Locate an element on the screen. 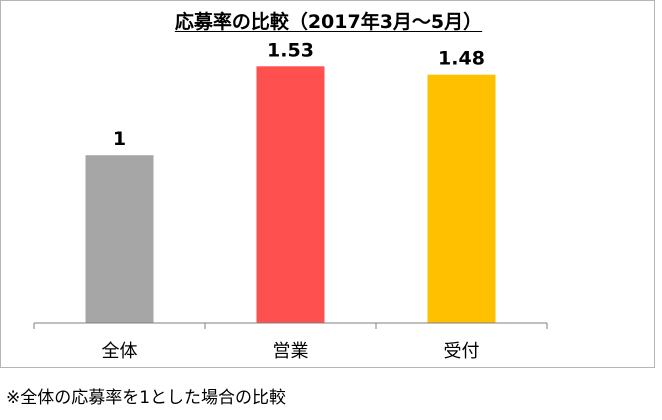  data-label-3: 1.48 is located at coordinates (461, 59).